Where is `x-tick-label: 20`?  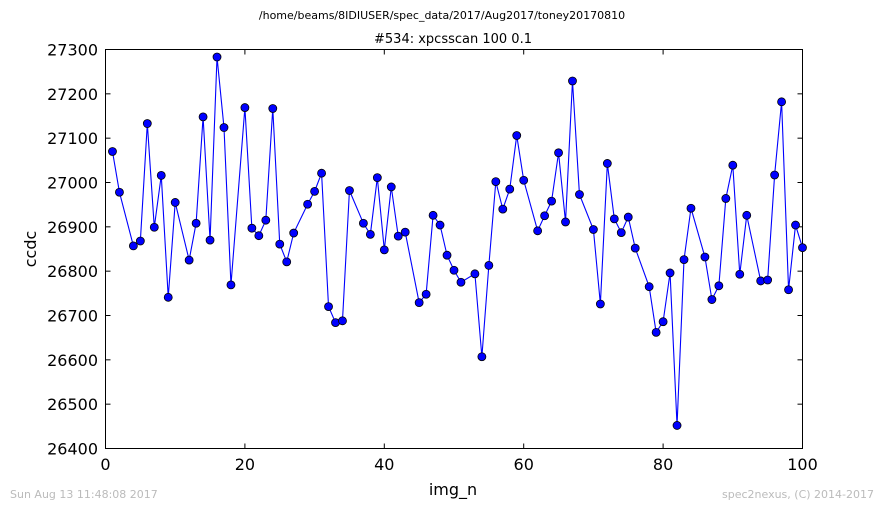
x-tick-label: 20 is located at coordinates (245, 464).